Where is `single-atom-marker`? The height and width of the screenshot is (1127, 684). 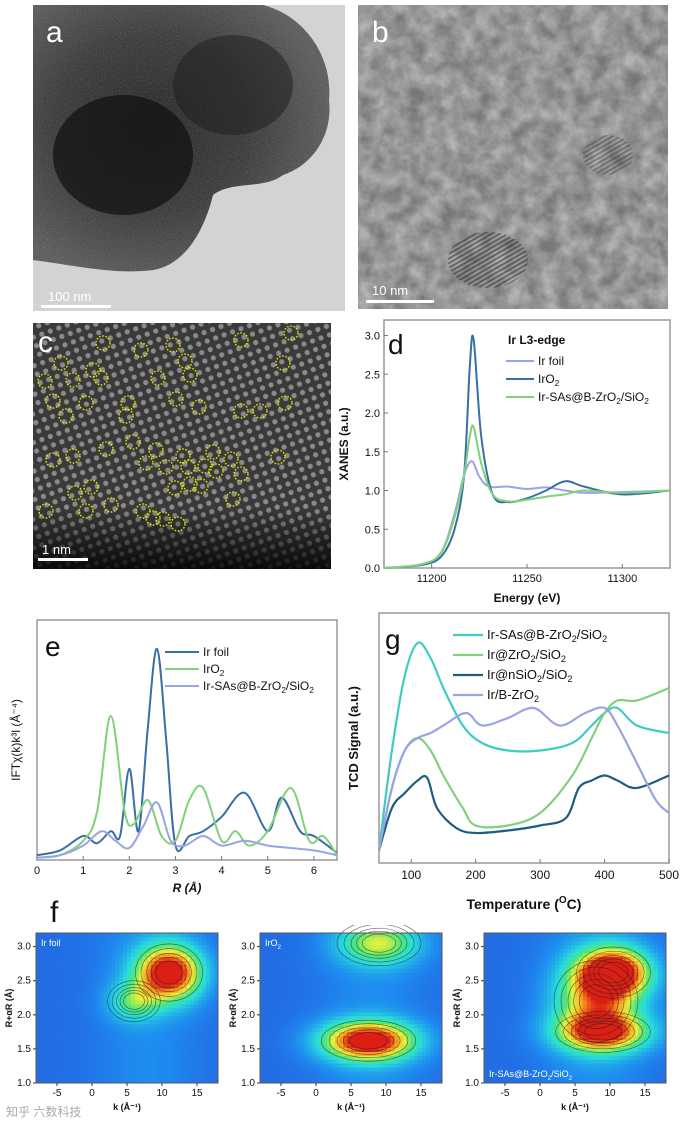
single-atom-marker is located at coordinates (173, 345).